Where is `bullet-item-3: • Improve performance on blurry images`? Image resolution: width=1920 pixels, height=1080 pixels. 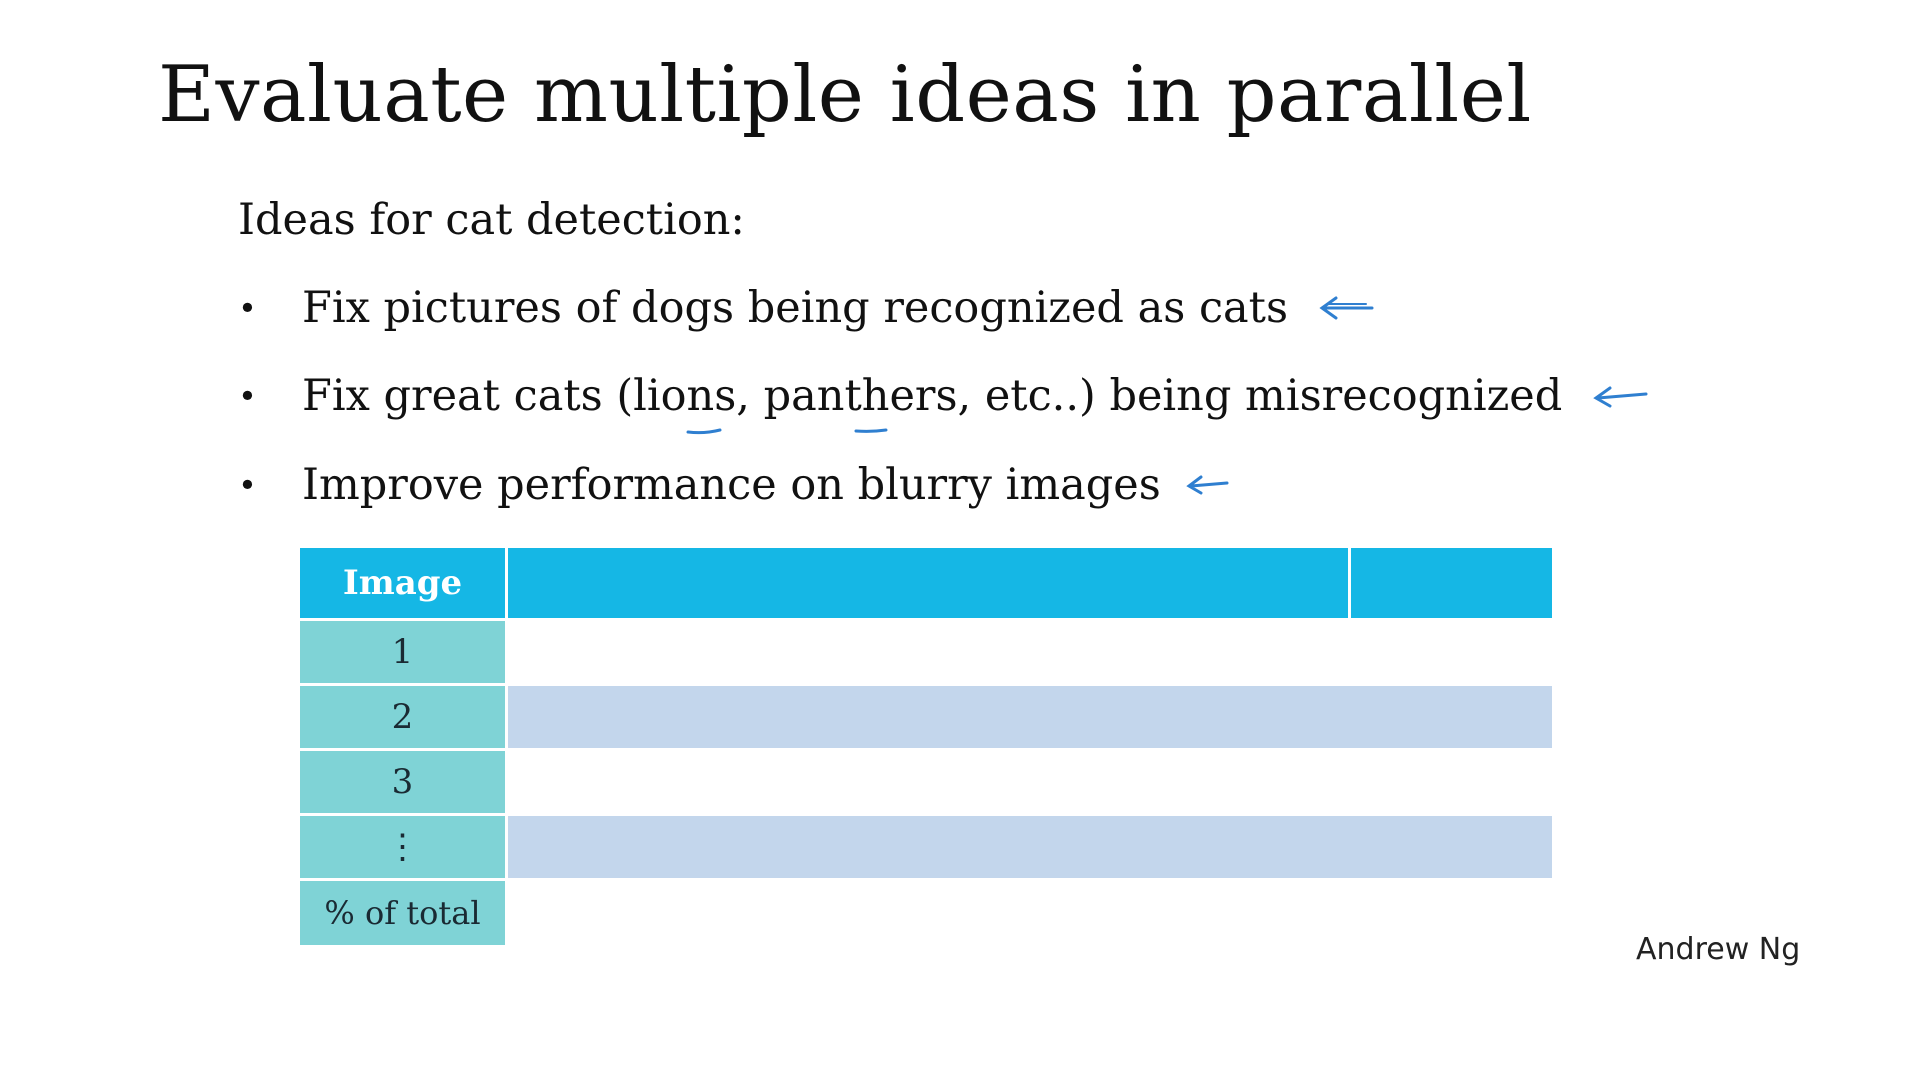
bullet-item-3: • Improve performance on blurry images is located at coordinates (735, 485).